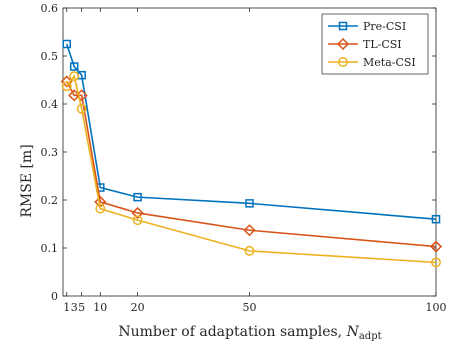 Image resolution: width=450 pixels, height=353 pixels. What do you see at coordinates (50, 248) in the screenshot?
I see `y-tick-label: 0.1` at bounding box center [50, 248].